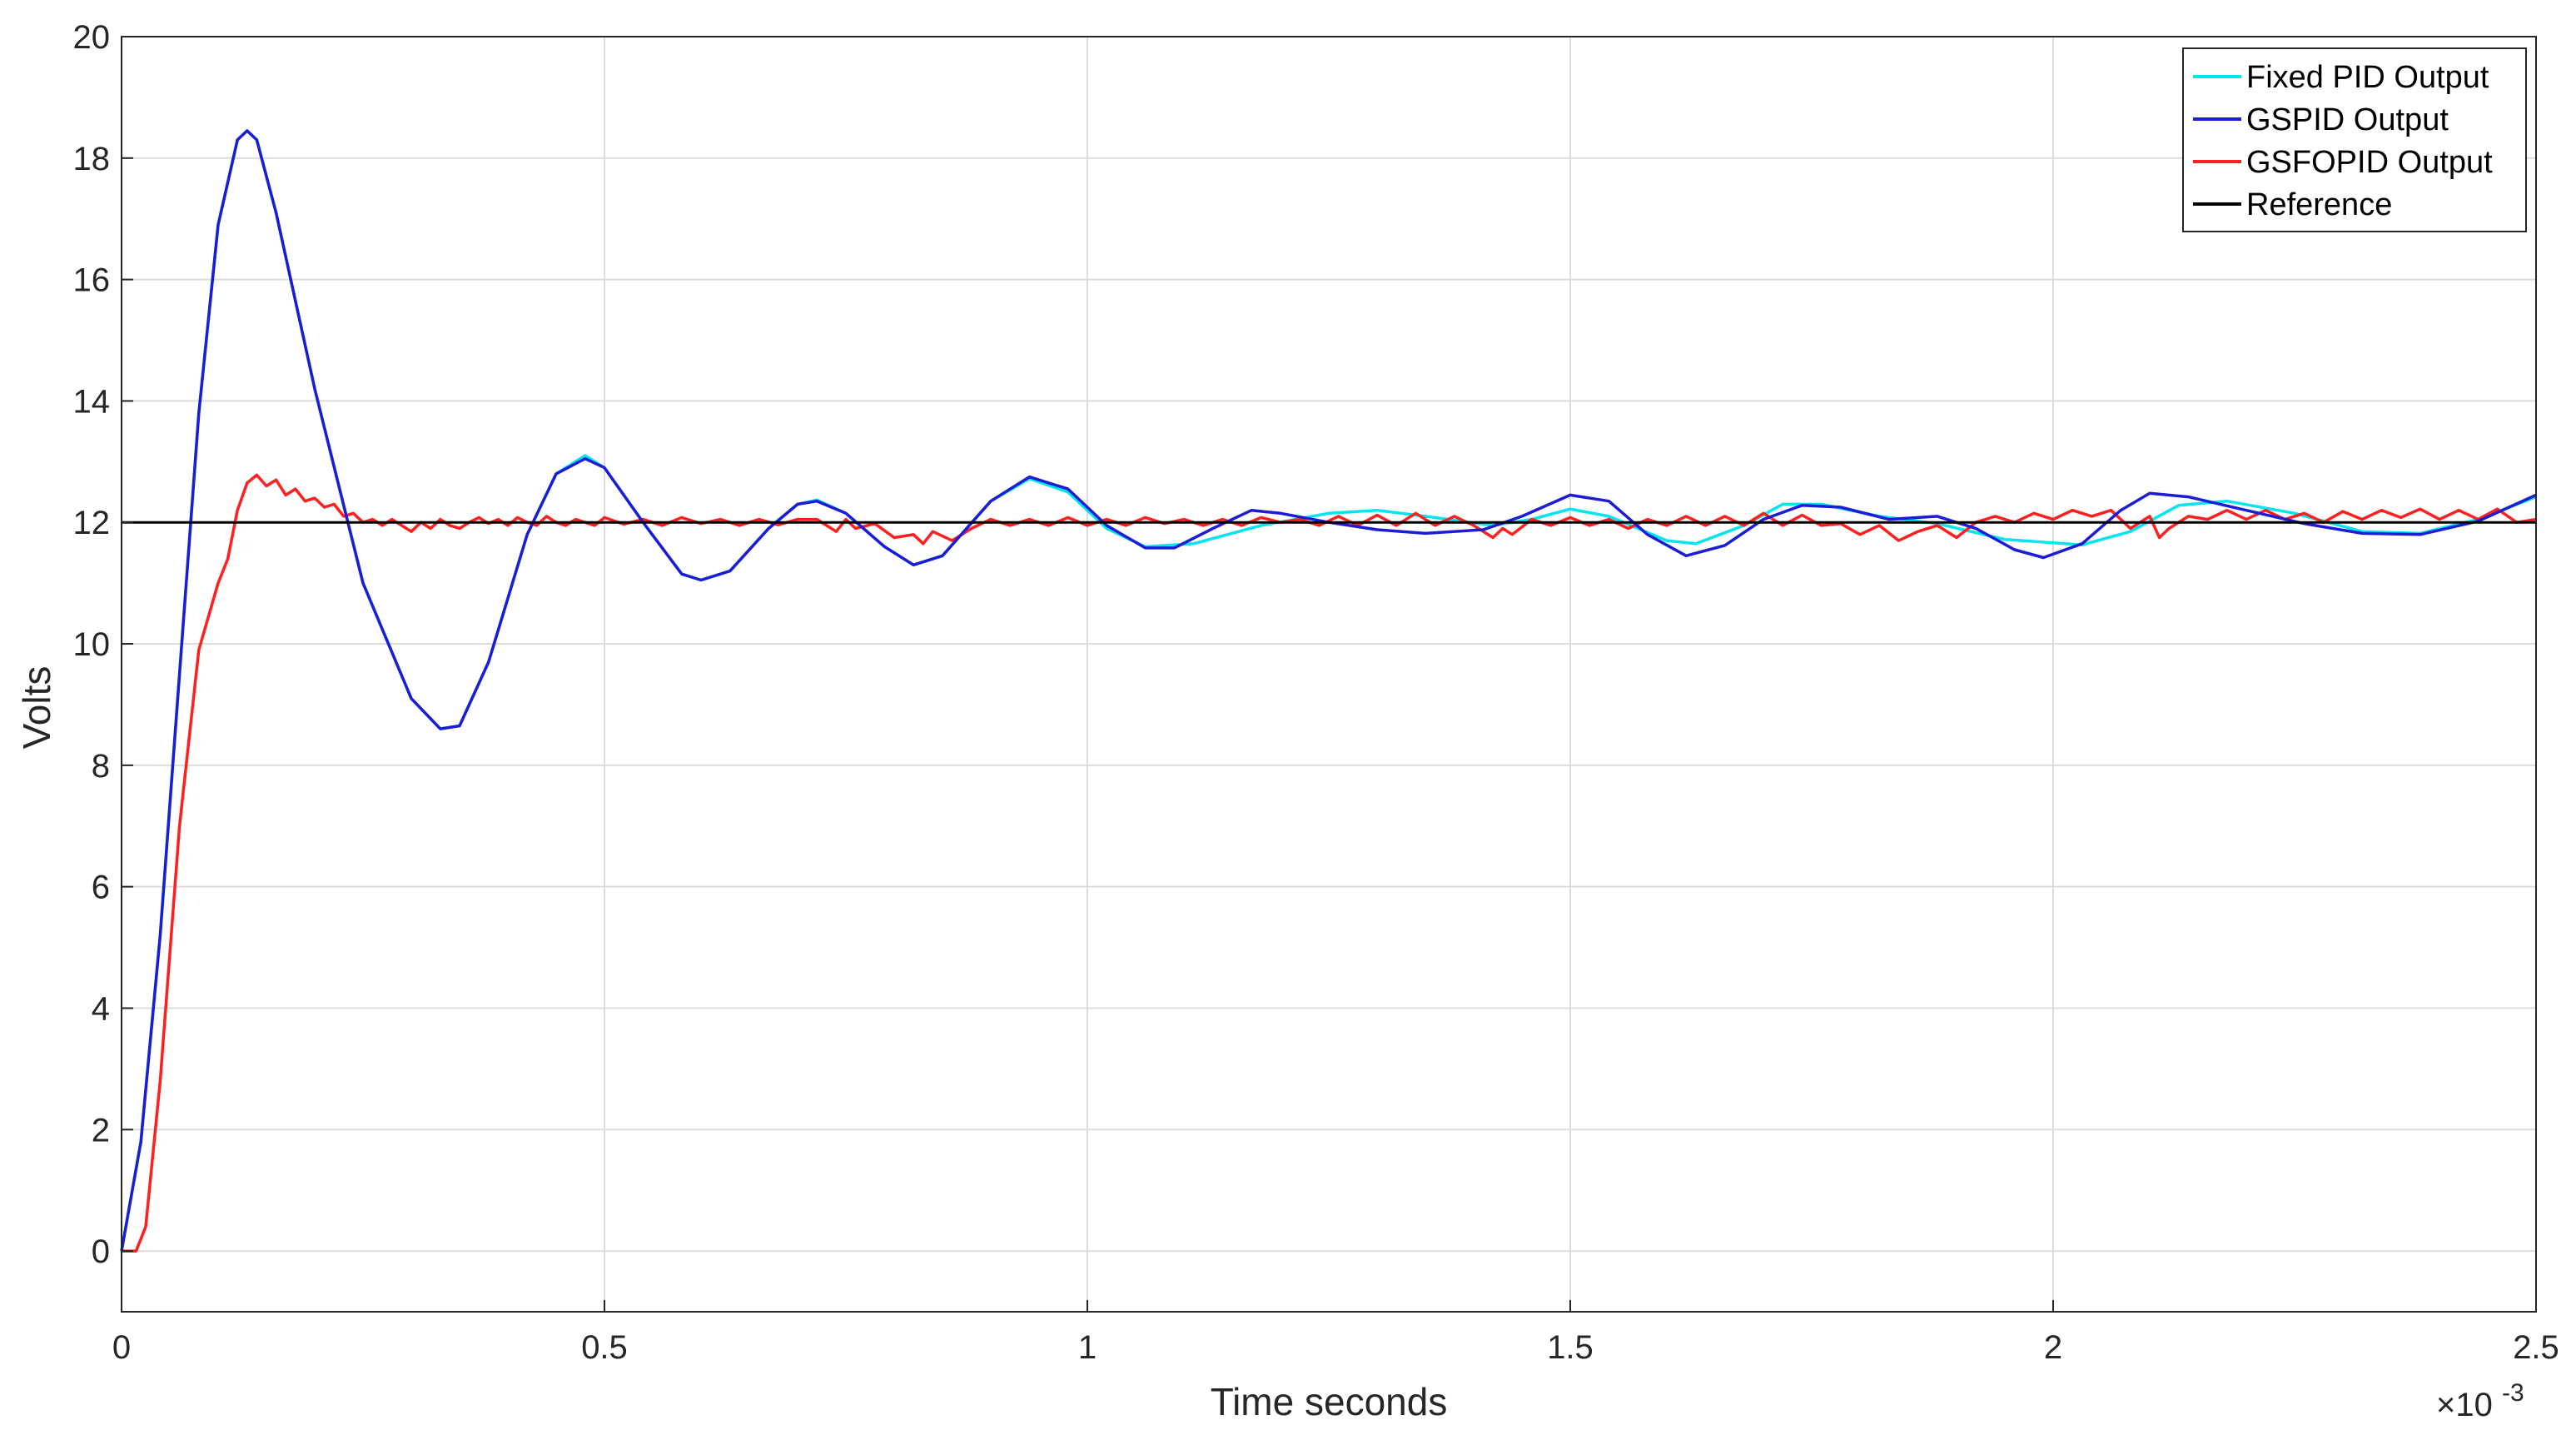  I want to click on legend-entry: Fixed PID Output, so click(2341, 77).